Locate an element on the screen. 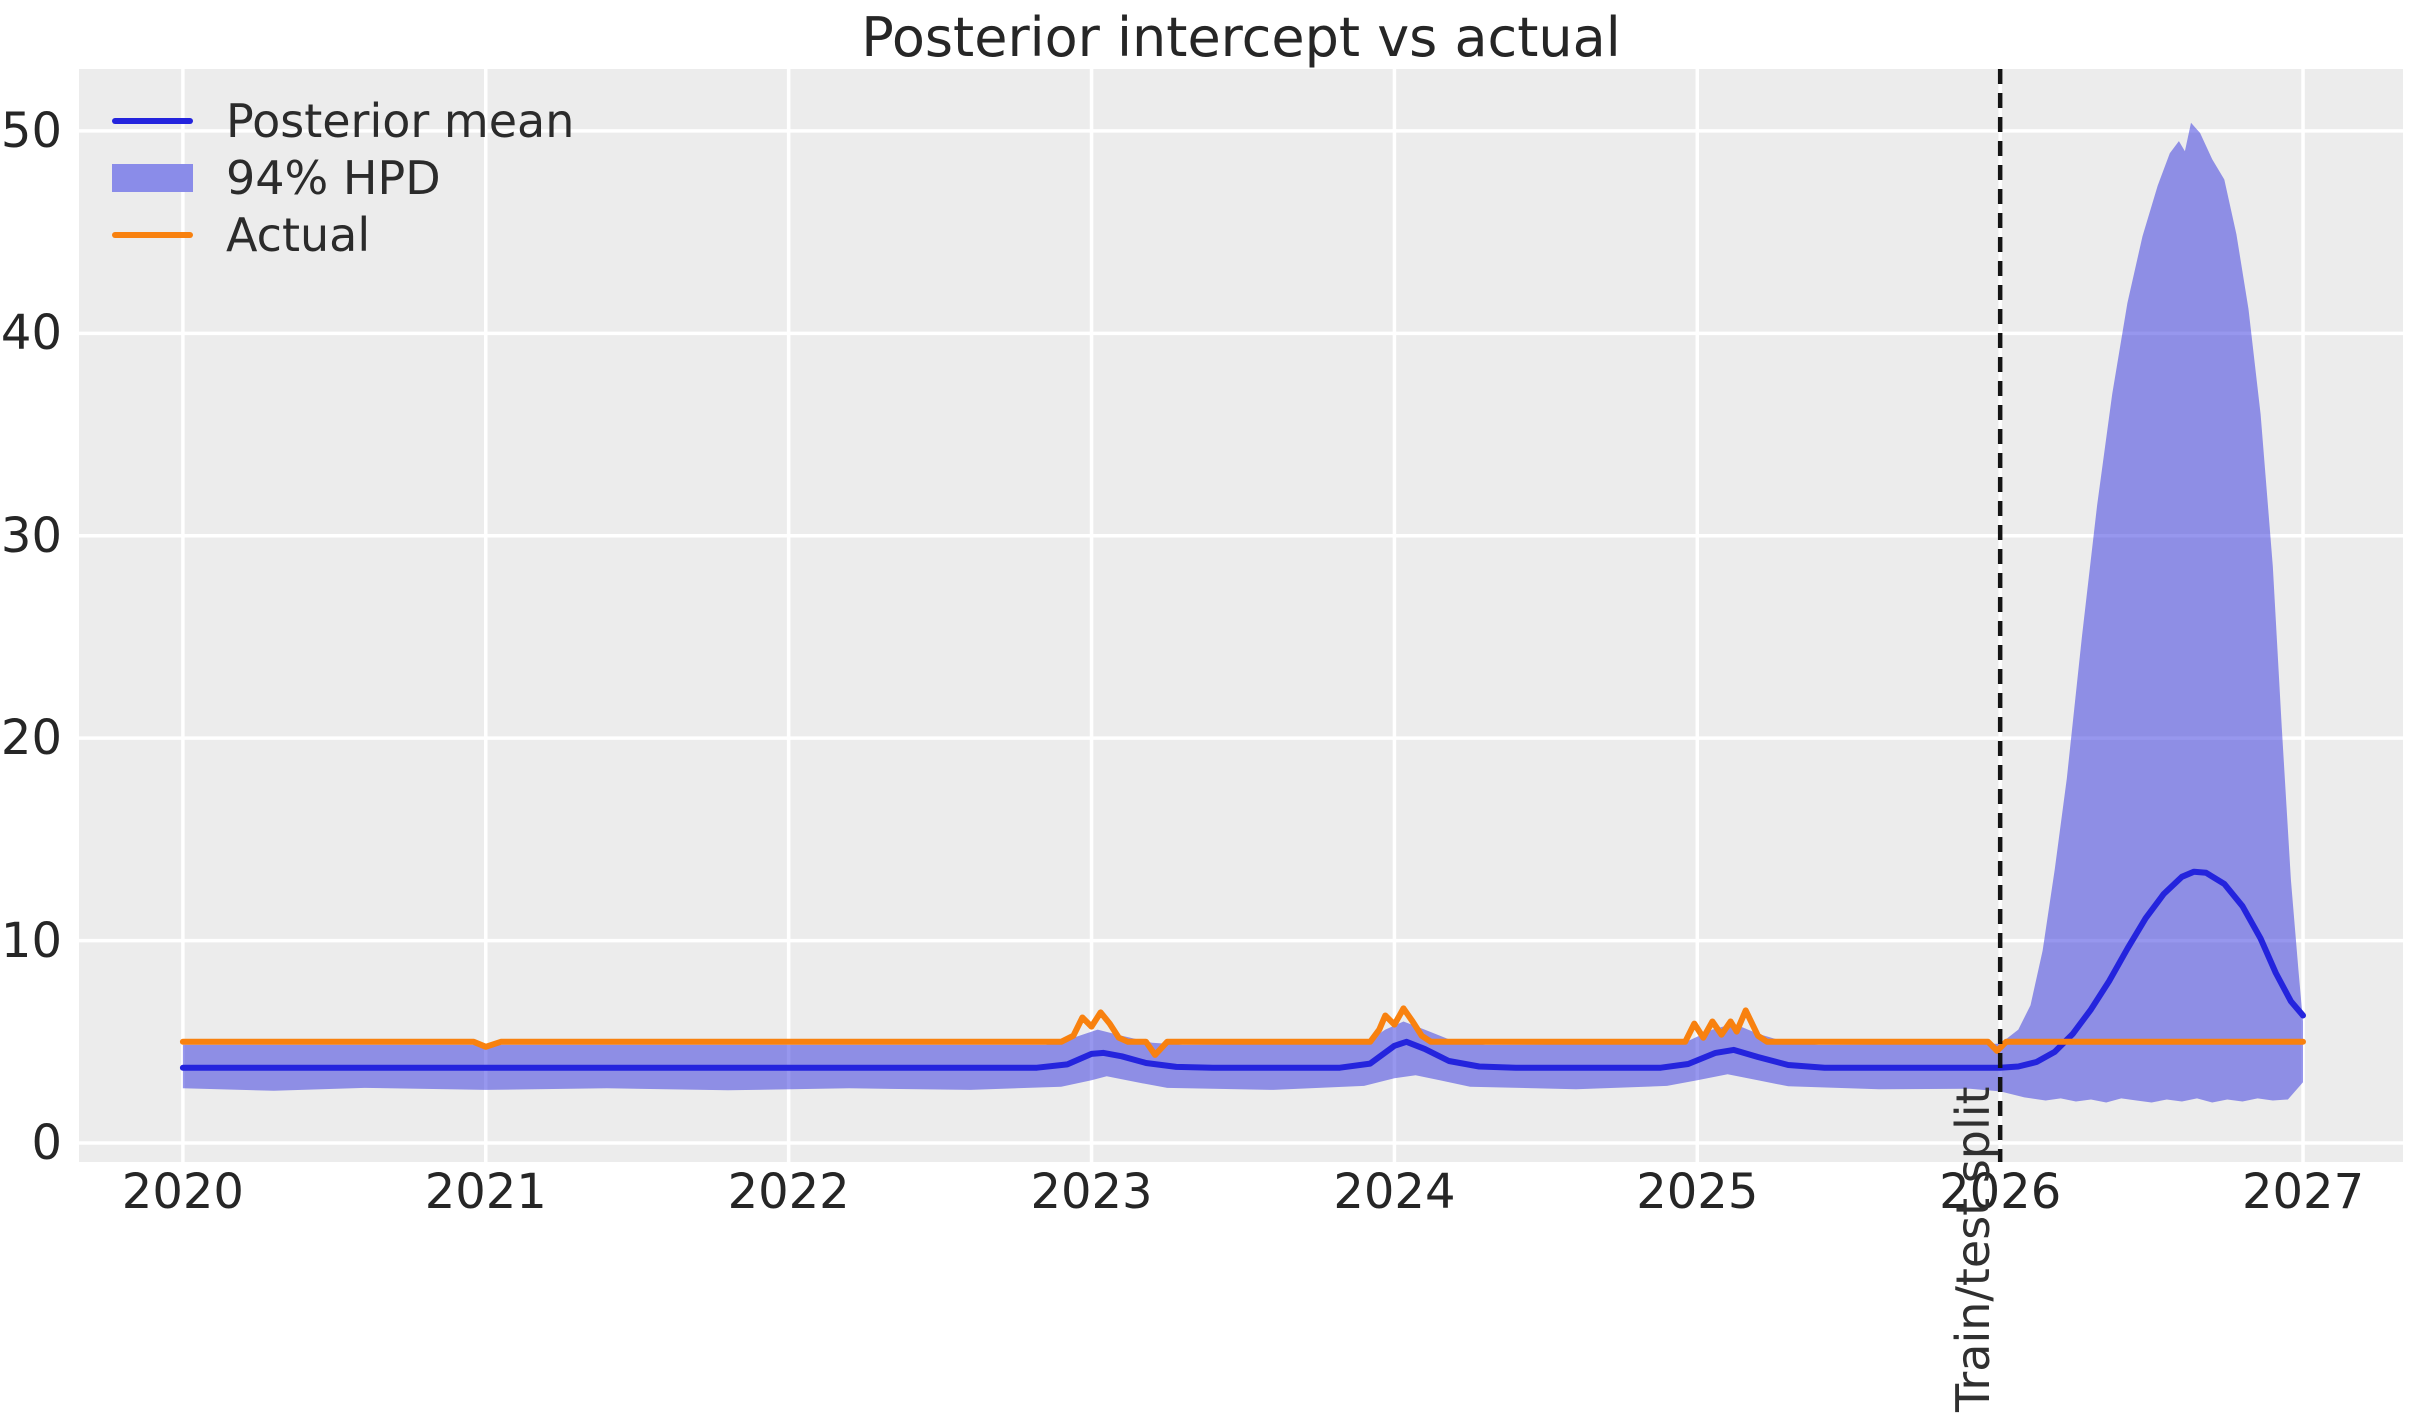 This screenshot has height=1423, width=2423. y-tick-label: 10 is located at coordinates (31, 940).